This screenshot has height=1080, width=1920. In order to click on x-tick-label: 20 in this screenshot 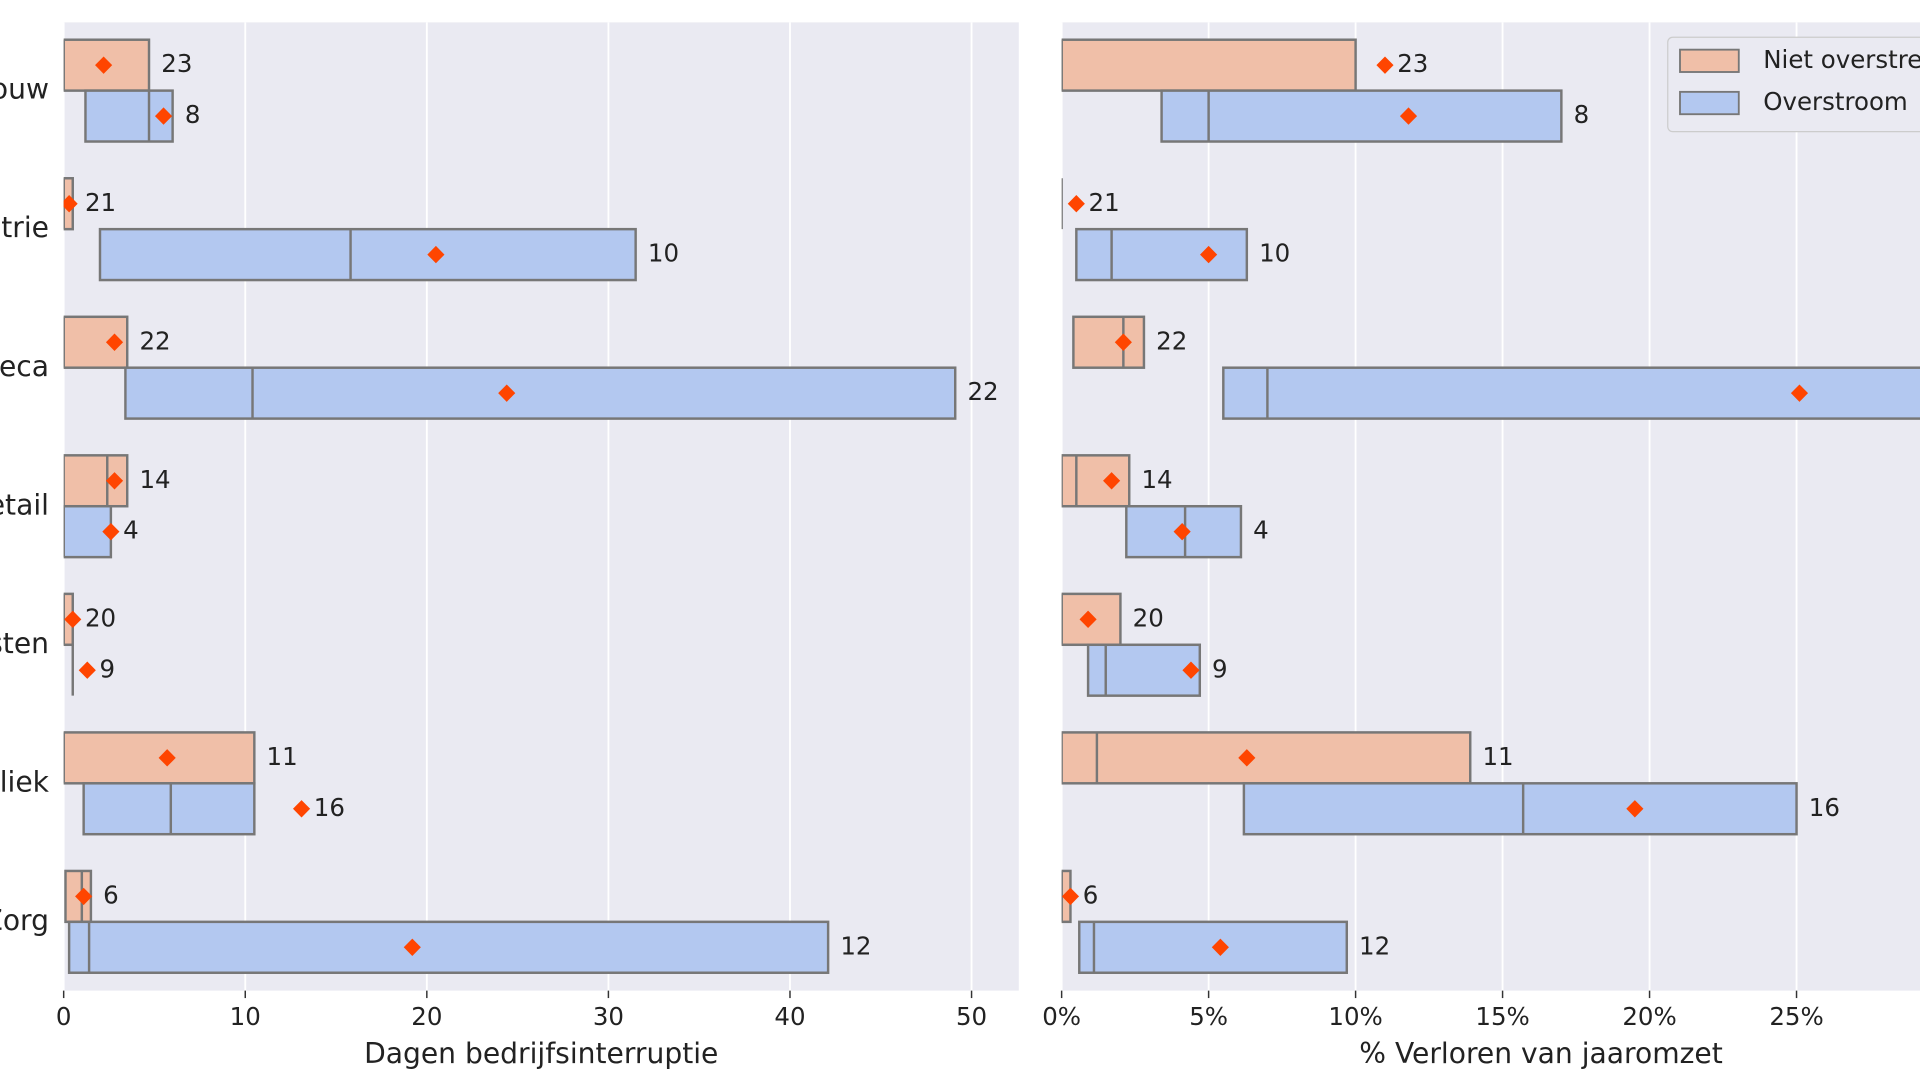, I will do `click(426, 1016)`.